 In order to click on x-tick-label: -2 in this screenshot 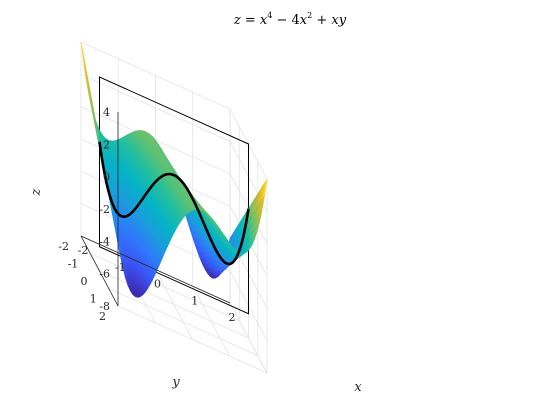, I will do `click(83, 250)`.